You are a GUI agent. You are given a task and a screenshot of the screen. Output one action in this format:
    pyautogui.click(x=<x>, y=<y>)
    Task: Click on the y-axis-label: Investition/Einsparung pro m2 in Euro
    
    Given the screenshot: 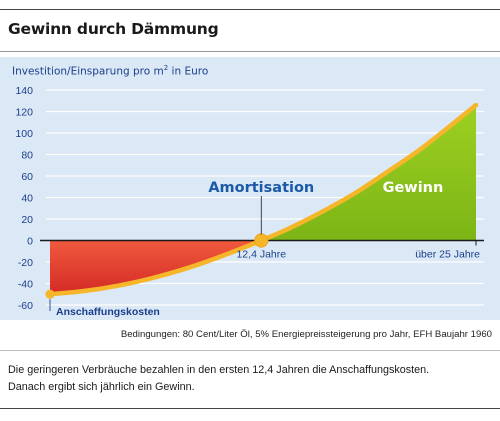 What is the action you would take?
    pyautogui.click(x=110, y=71)
    